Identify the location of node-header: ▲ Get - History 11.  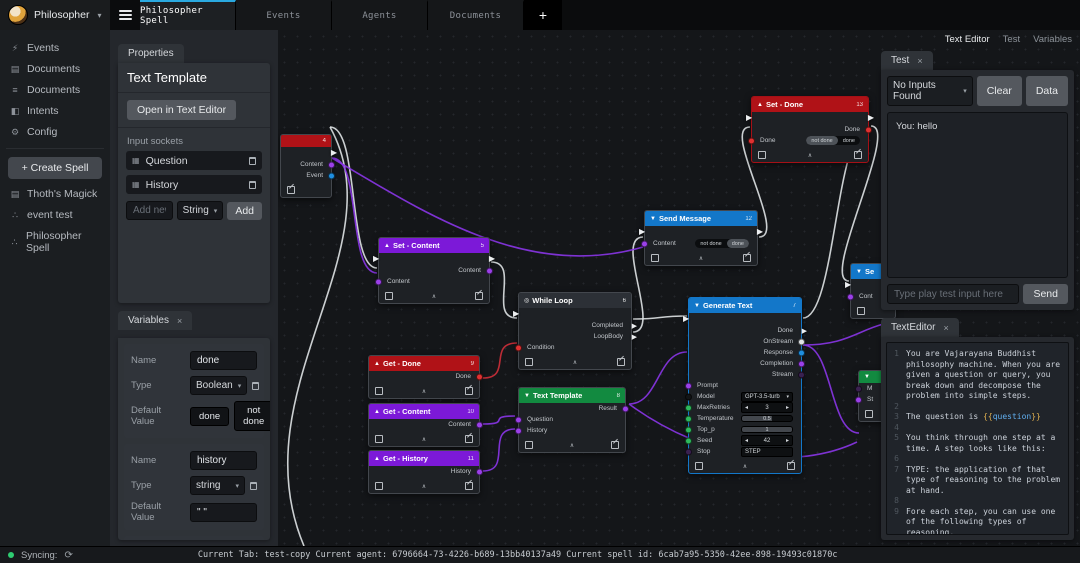
(424, 458).